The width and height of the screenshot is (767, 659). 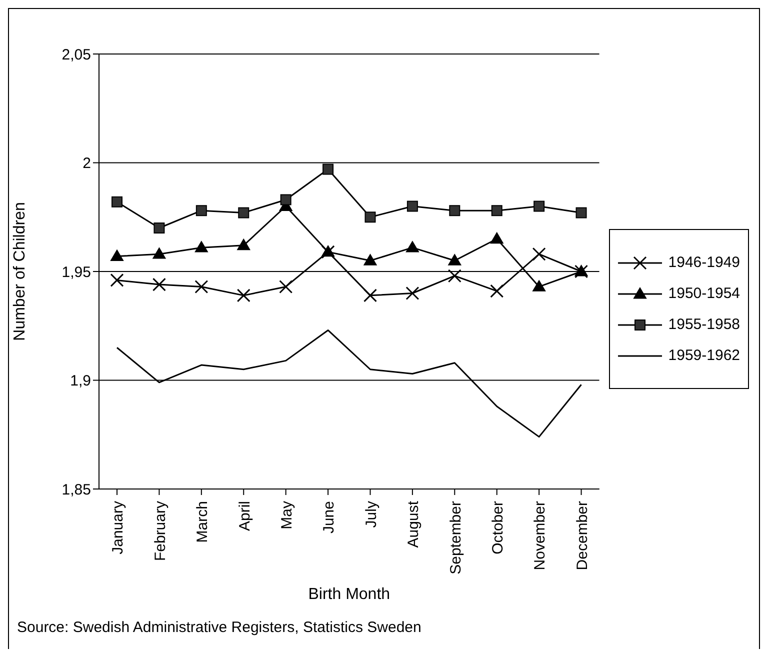 I want to click on x-tick-label: April, so click(x=245, y=516).